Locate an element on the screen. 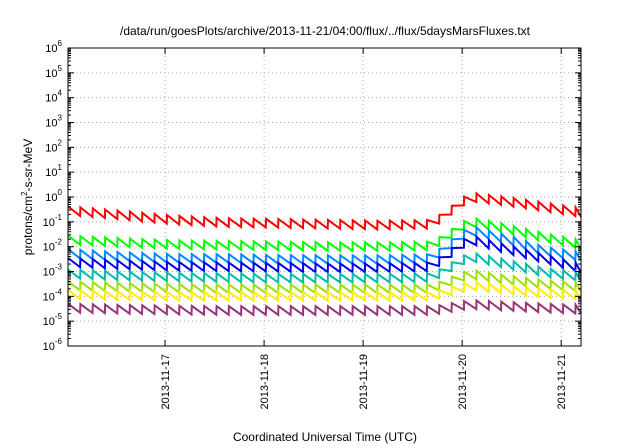  y-tick-label: 10⁴ is located at coordinates (53, 97).